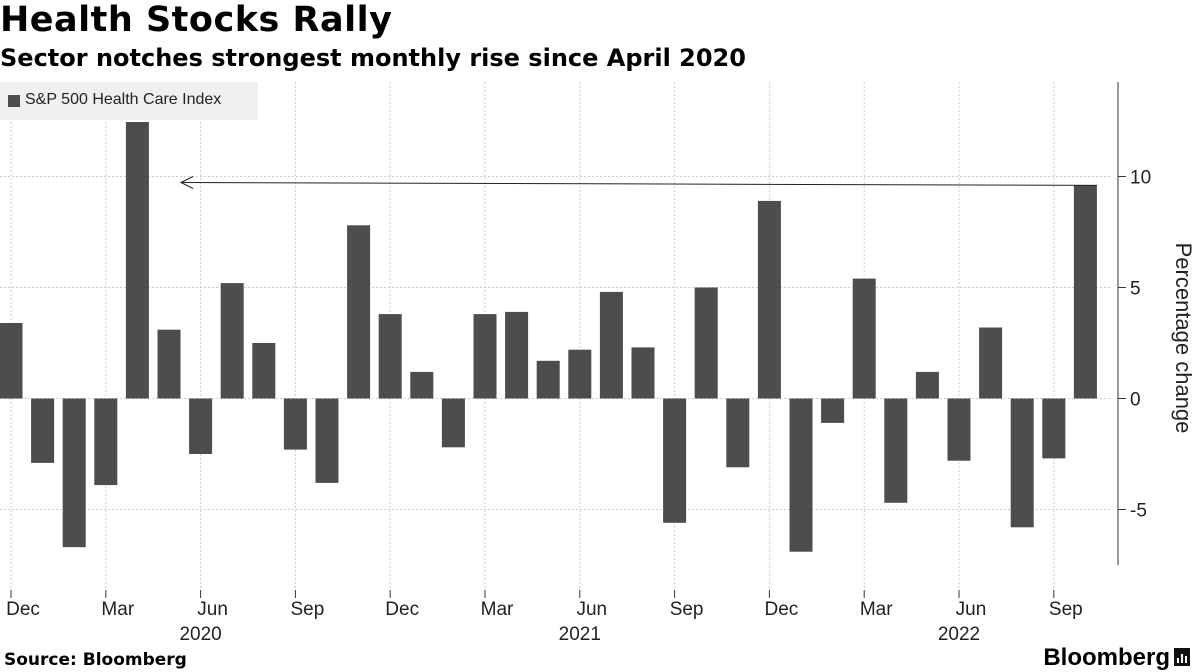 Image resolution: width=1198 pixels, height=672 pixels. I want to click on bloomberg-terminal-icon, so click(1182, 657).